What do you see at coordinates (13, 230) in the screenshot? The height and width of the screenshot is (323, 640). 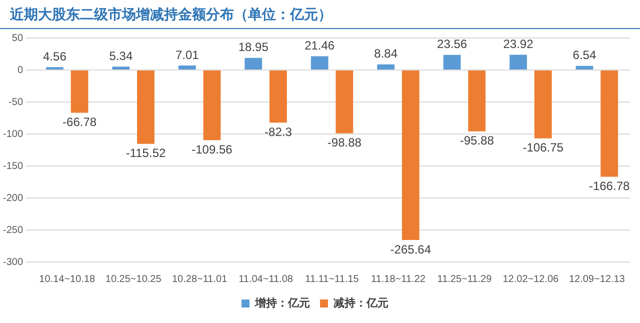 I see `y-tick-label: -250` at bounding box center [13, 230].